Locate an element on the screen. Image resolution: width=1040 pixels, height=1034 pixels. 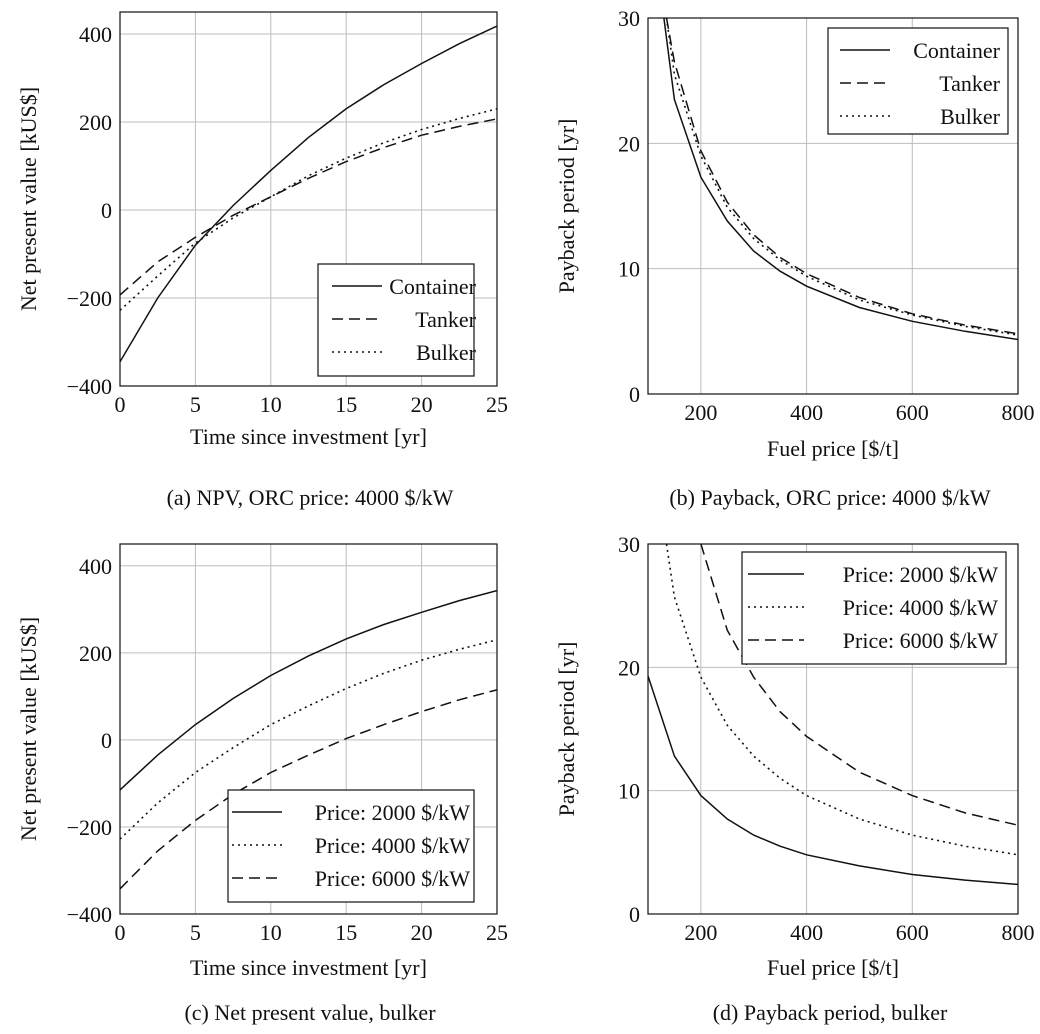
panel-caption: (d) Payback period, bulker is located at coordinates (830, 1012).